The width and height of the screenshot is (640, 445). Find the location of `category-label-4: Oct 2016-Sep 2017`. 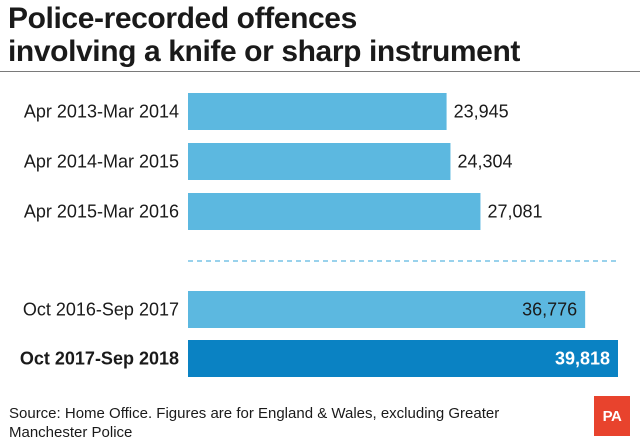

category-label-4: Oct 2016-Sep 2017 is located at coordinates (101, 310).